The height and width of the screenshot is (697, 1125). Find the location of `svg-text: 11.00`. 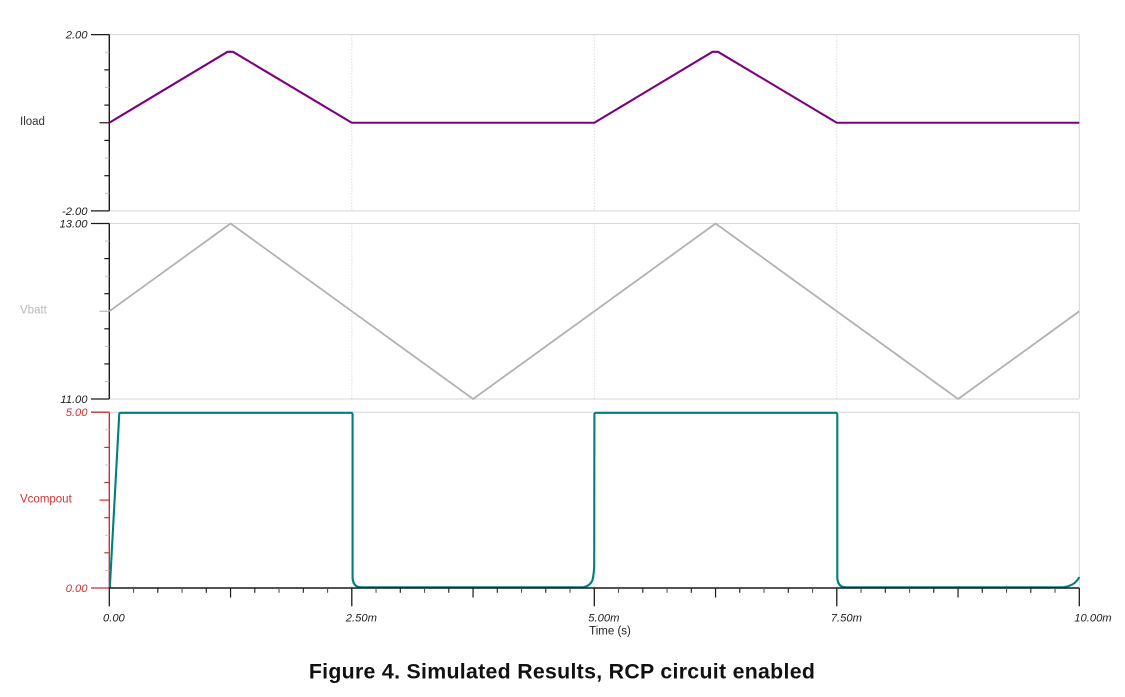

svg-text: 11.00 is located at coordinates (74, 400).